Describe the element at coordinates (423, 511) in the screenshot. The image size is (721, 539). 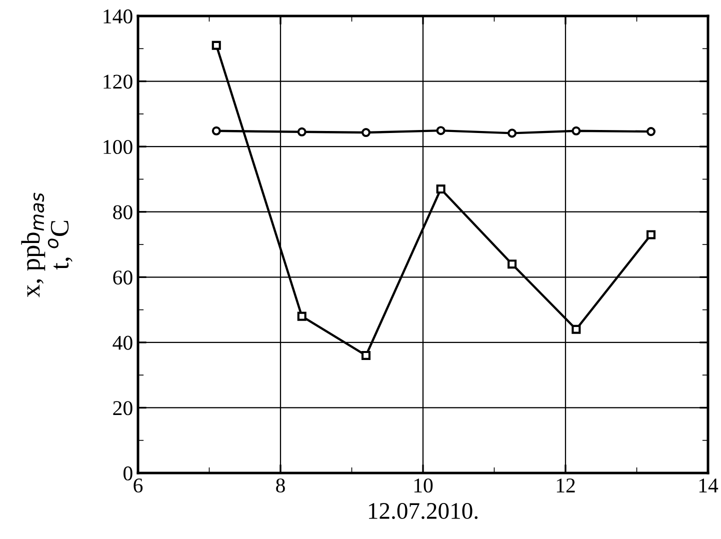
I see `x-axis-title: 12.07.2010.` at that location.